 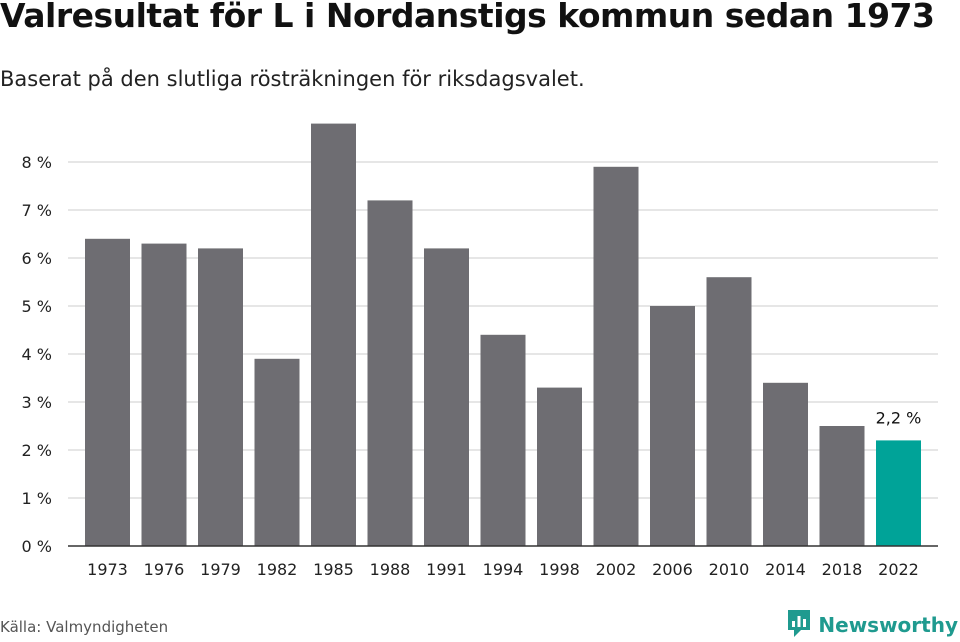 I want to click on source-note: Källa: Valmyndigheten, so click(x=84, y=627).